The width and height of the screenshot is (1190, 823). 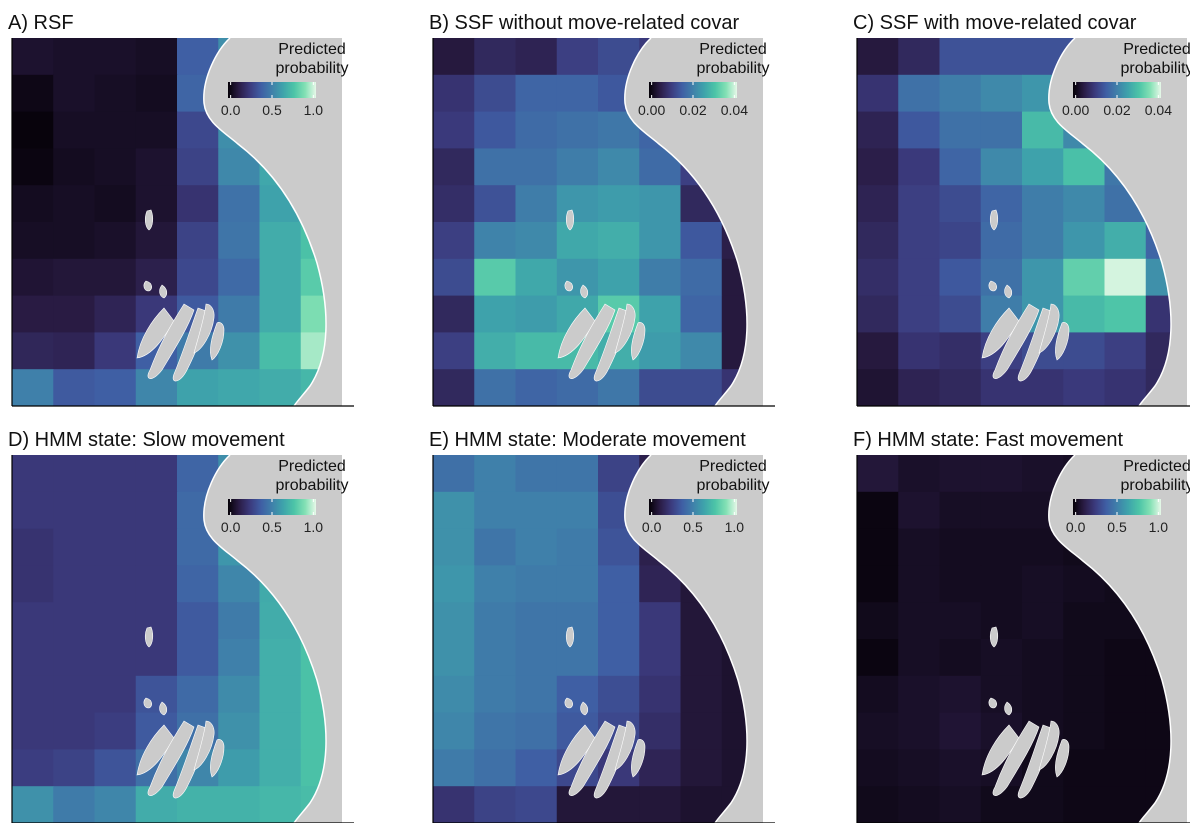 What do you see at coordinates (1126, 79) in the screenshot?
I see `colorbar-legend: Predicted probability 0.00 0.02 0.04` at bounding box center [1126, 79].